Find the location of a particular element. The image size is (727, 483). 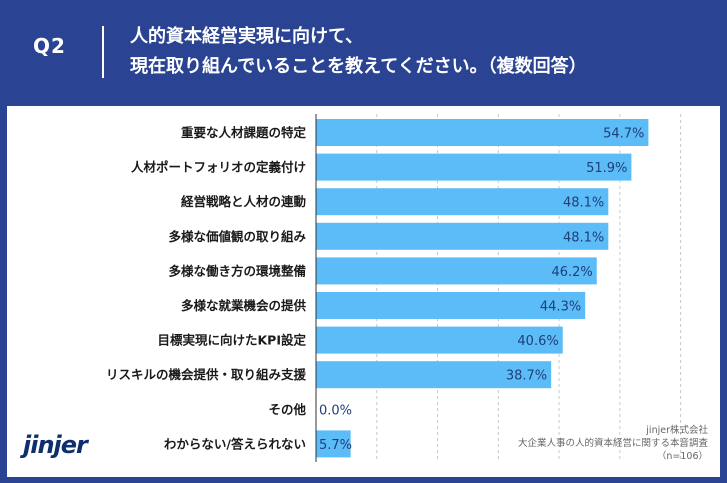

category-label: 目標実現に向けたKPI設定 is located at coordinates (232, 340).